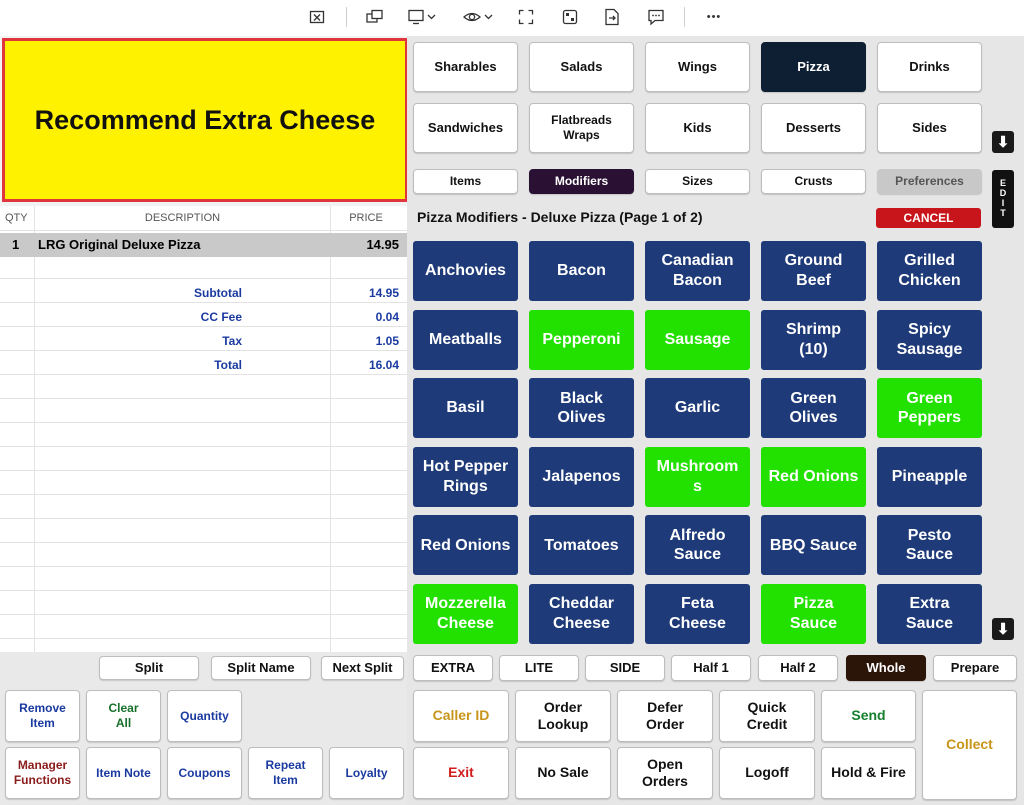 The height and width of the screenshot is (805, 1024). I want to click on modifier-tomatoes: Tomatoes, so click(581, 545).